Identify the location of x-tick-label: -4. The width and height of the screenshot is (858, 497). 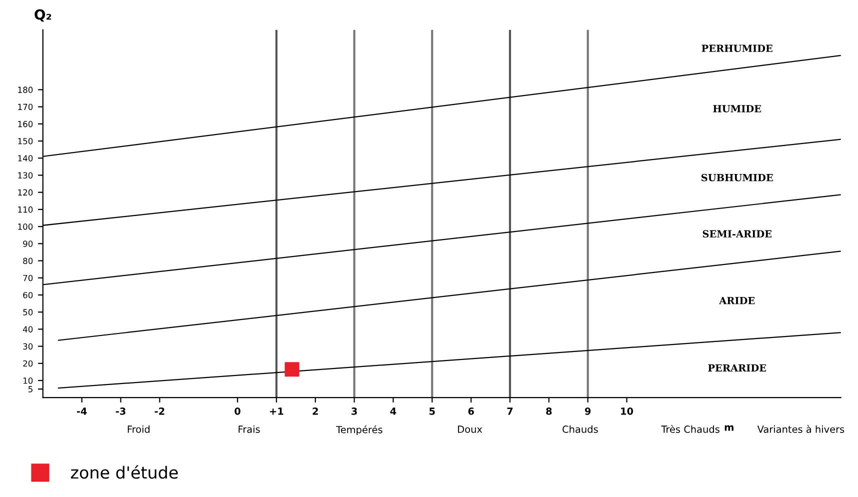
(81, 411).